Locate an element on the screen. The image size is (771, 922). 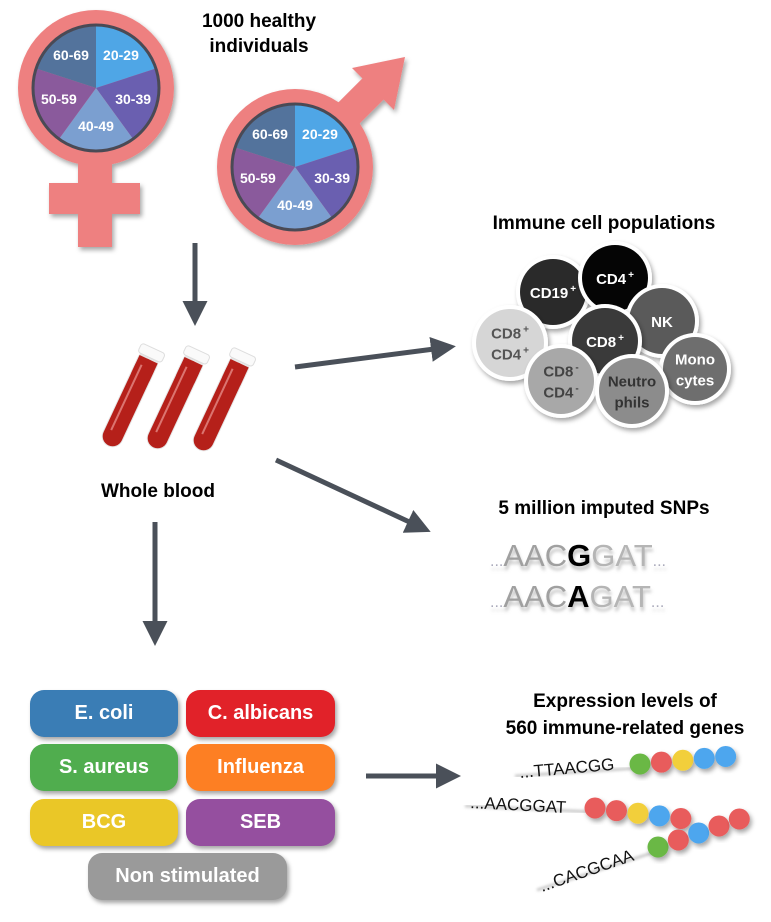
cell-cd8cd4-double-positive: CD8 +CD4 + is located at coordinates (510, 343).